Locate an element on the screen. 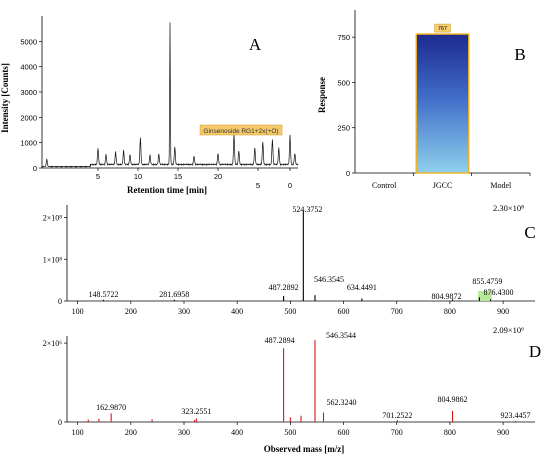  panel-c-peak-label: 876.4300 is located at coordinates (499, 292).